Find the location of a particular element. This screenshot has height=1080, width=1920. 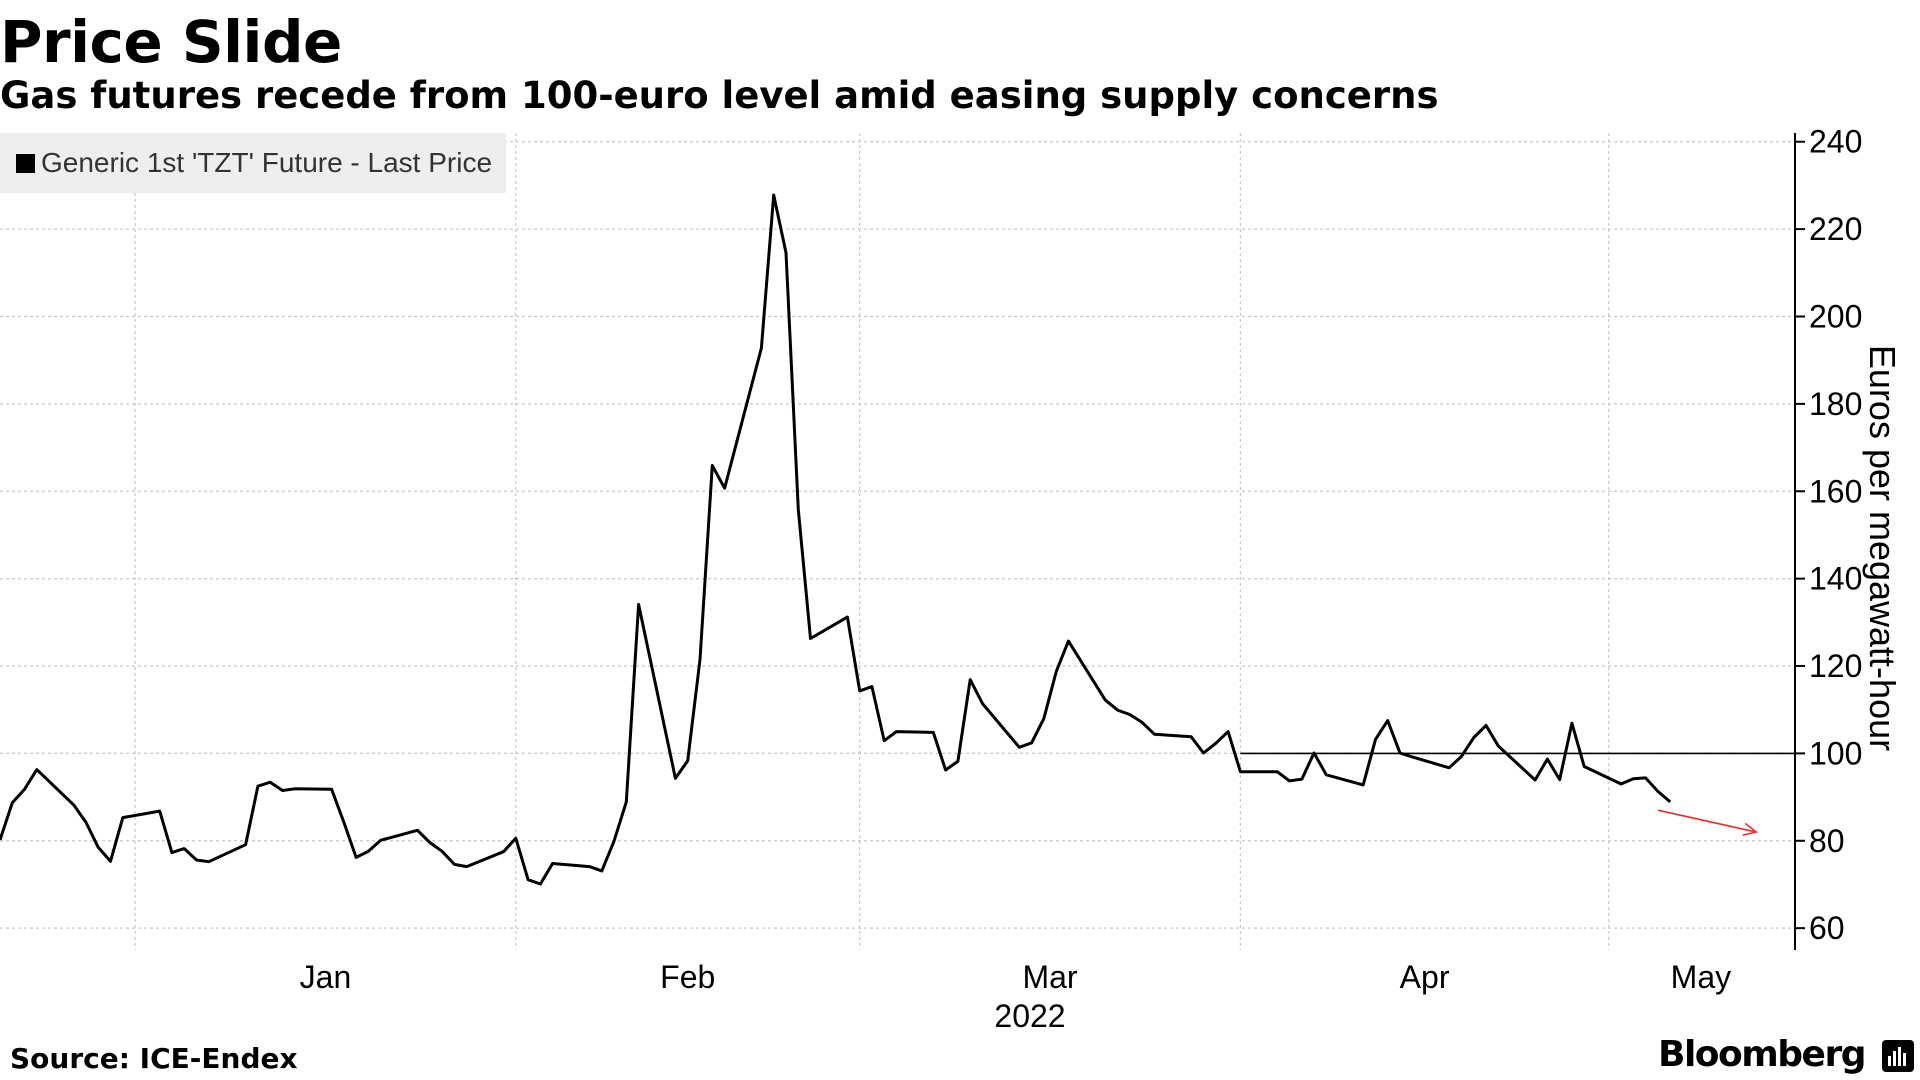

x-tick-label: May is located at coordinates (1701, 977).